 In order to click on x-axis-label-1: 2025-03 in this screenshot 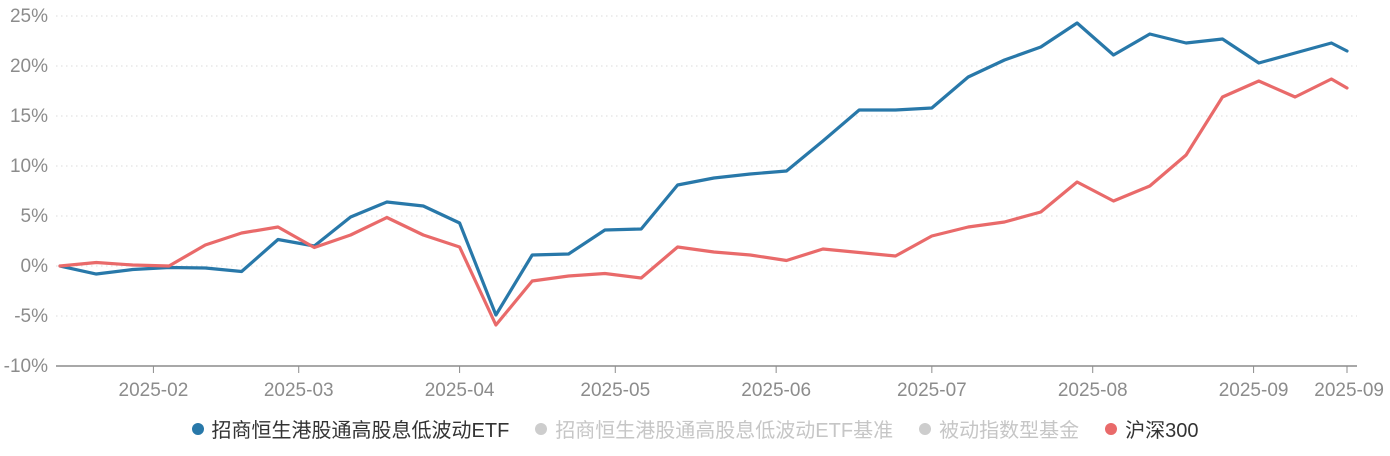, I will do `click(299, 390)`.